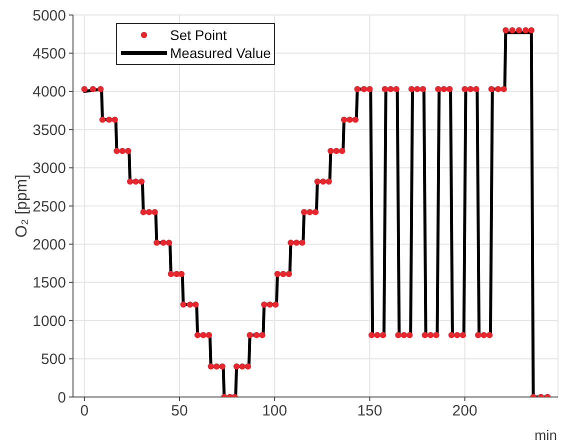 Image resolution: width=570 pixels, height=446 pixels. I want to click on y-tick-label: 3000, so click(49, 169).